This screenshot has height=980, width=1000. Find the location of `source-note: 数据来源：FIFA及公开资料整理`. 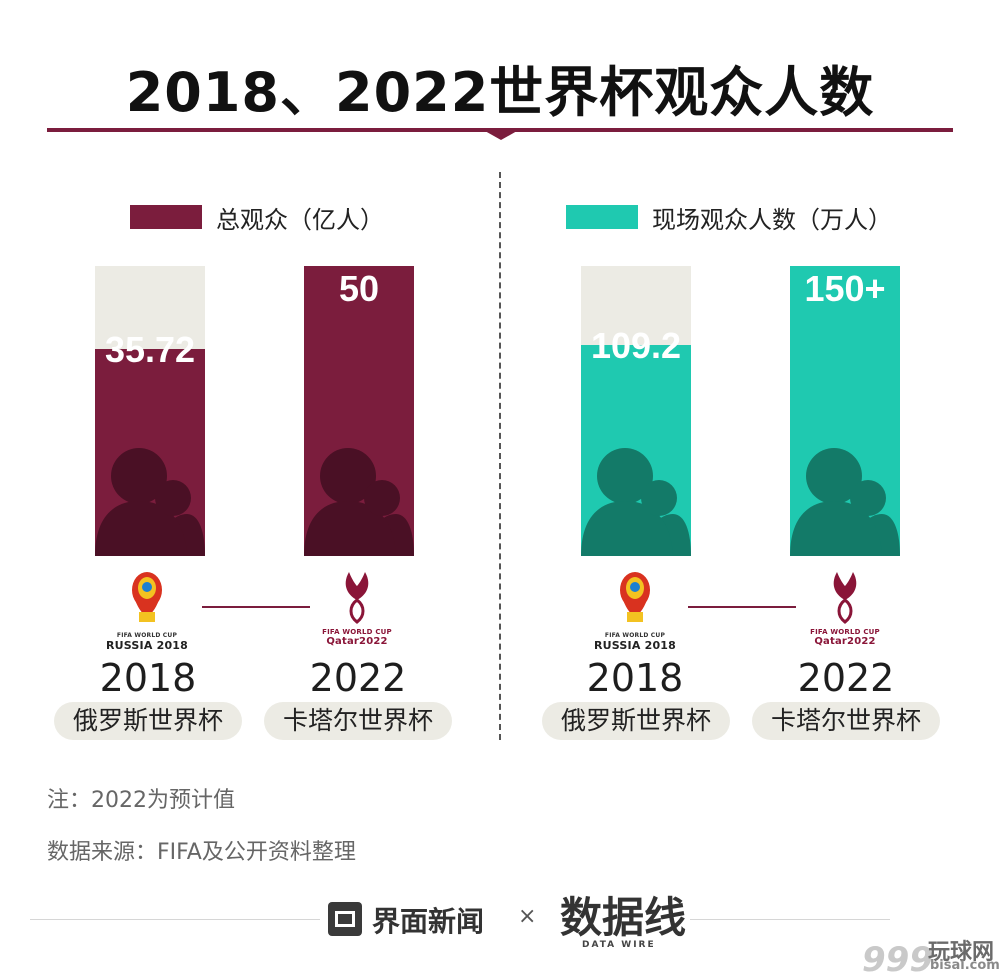

source-note: 数据来源：FIFA及公开资料整理 is located at coordinates (201, 852).